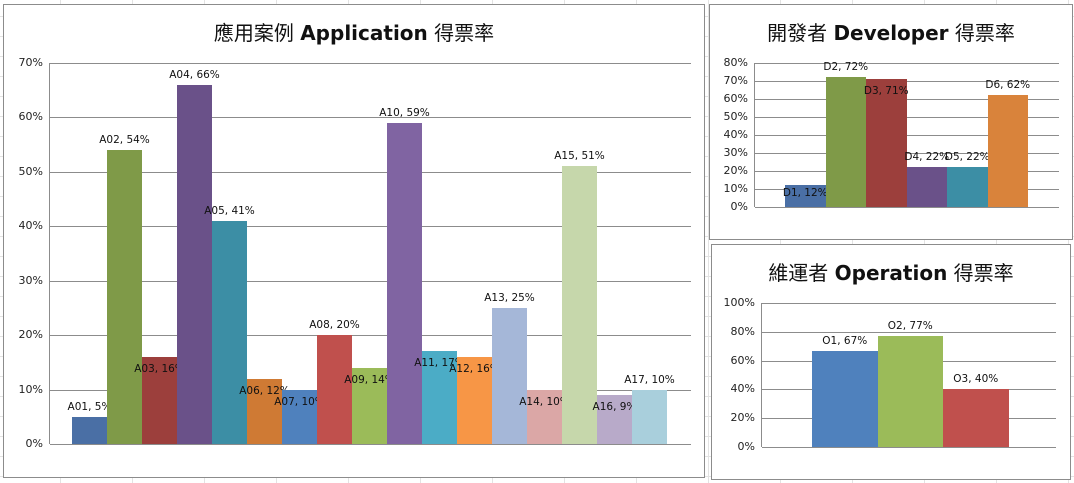 The height and width of the screenshot is (483, 1074). Describe the element at coordinates (886, 91) in the screenshot. I see `data-label: D3, 71%` at that location.